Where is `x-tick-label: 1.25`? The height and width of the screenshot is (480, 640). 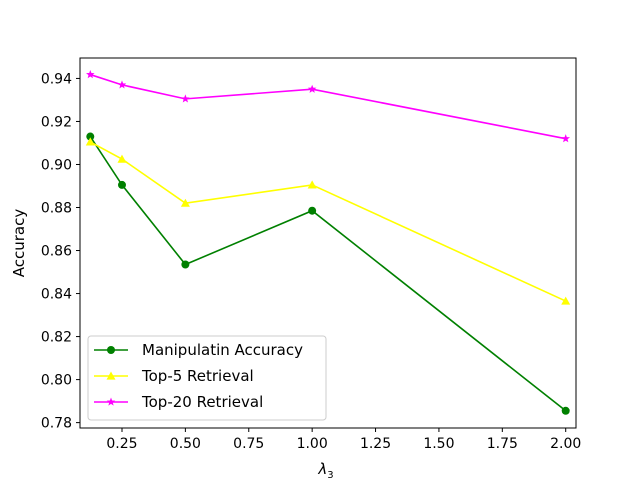 x-tick-label: 1.25 is located at coordinates (375, 444).